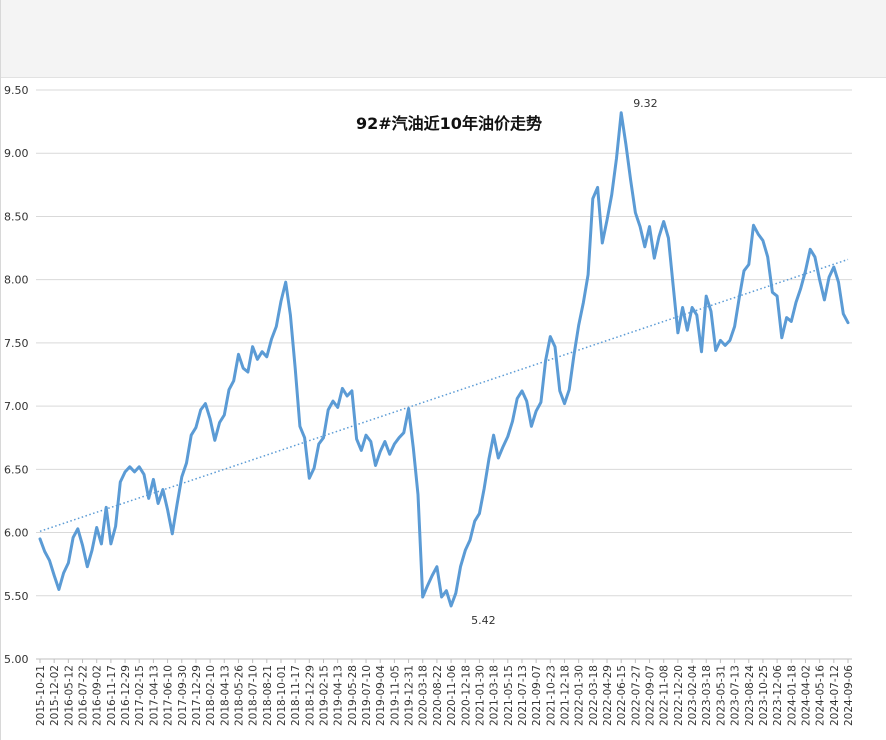 This screenshot has height=740, width=886. What do you see at coordinates (594, 695) in the screenshot?
I see `x-tick-label: 2022-03-18` at bounding box center [594, 695].